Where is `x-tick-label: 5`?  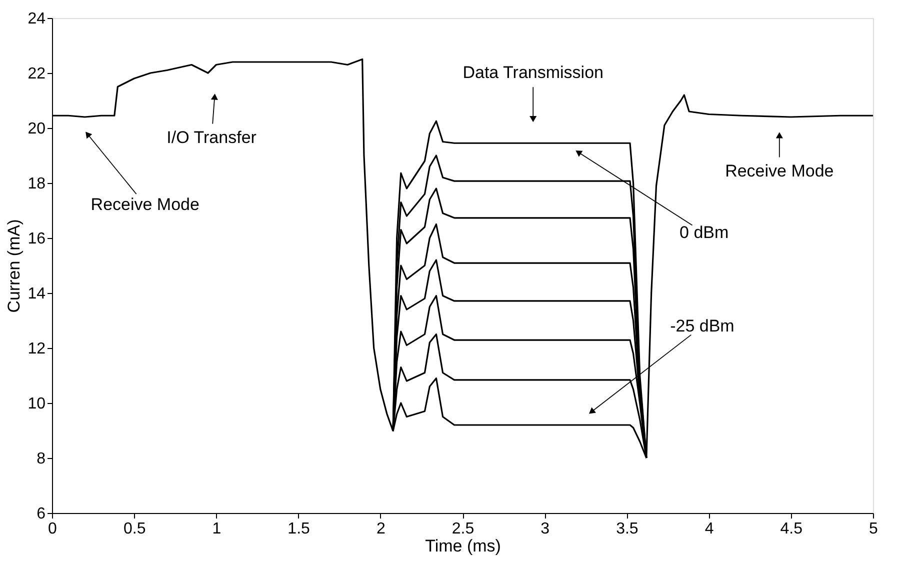 x-tick-label: 5 is located at coordinates (873, 529).